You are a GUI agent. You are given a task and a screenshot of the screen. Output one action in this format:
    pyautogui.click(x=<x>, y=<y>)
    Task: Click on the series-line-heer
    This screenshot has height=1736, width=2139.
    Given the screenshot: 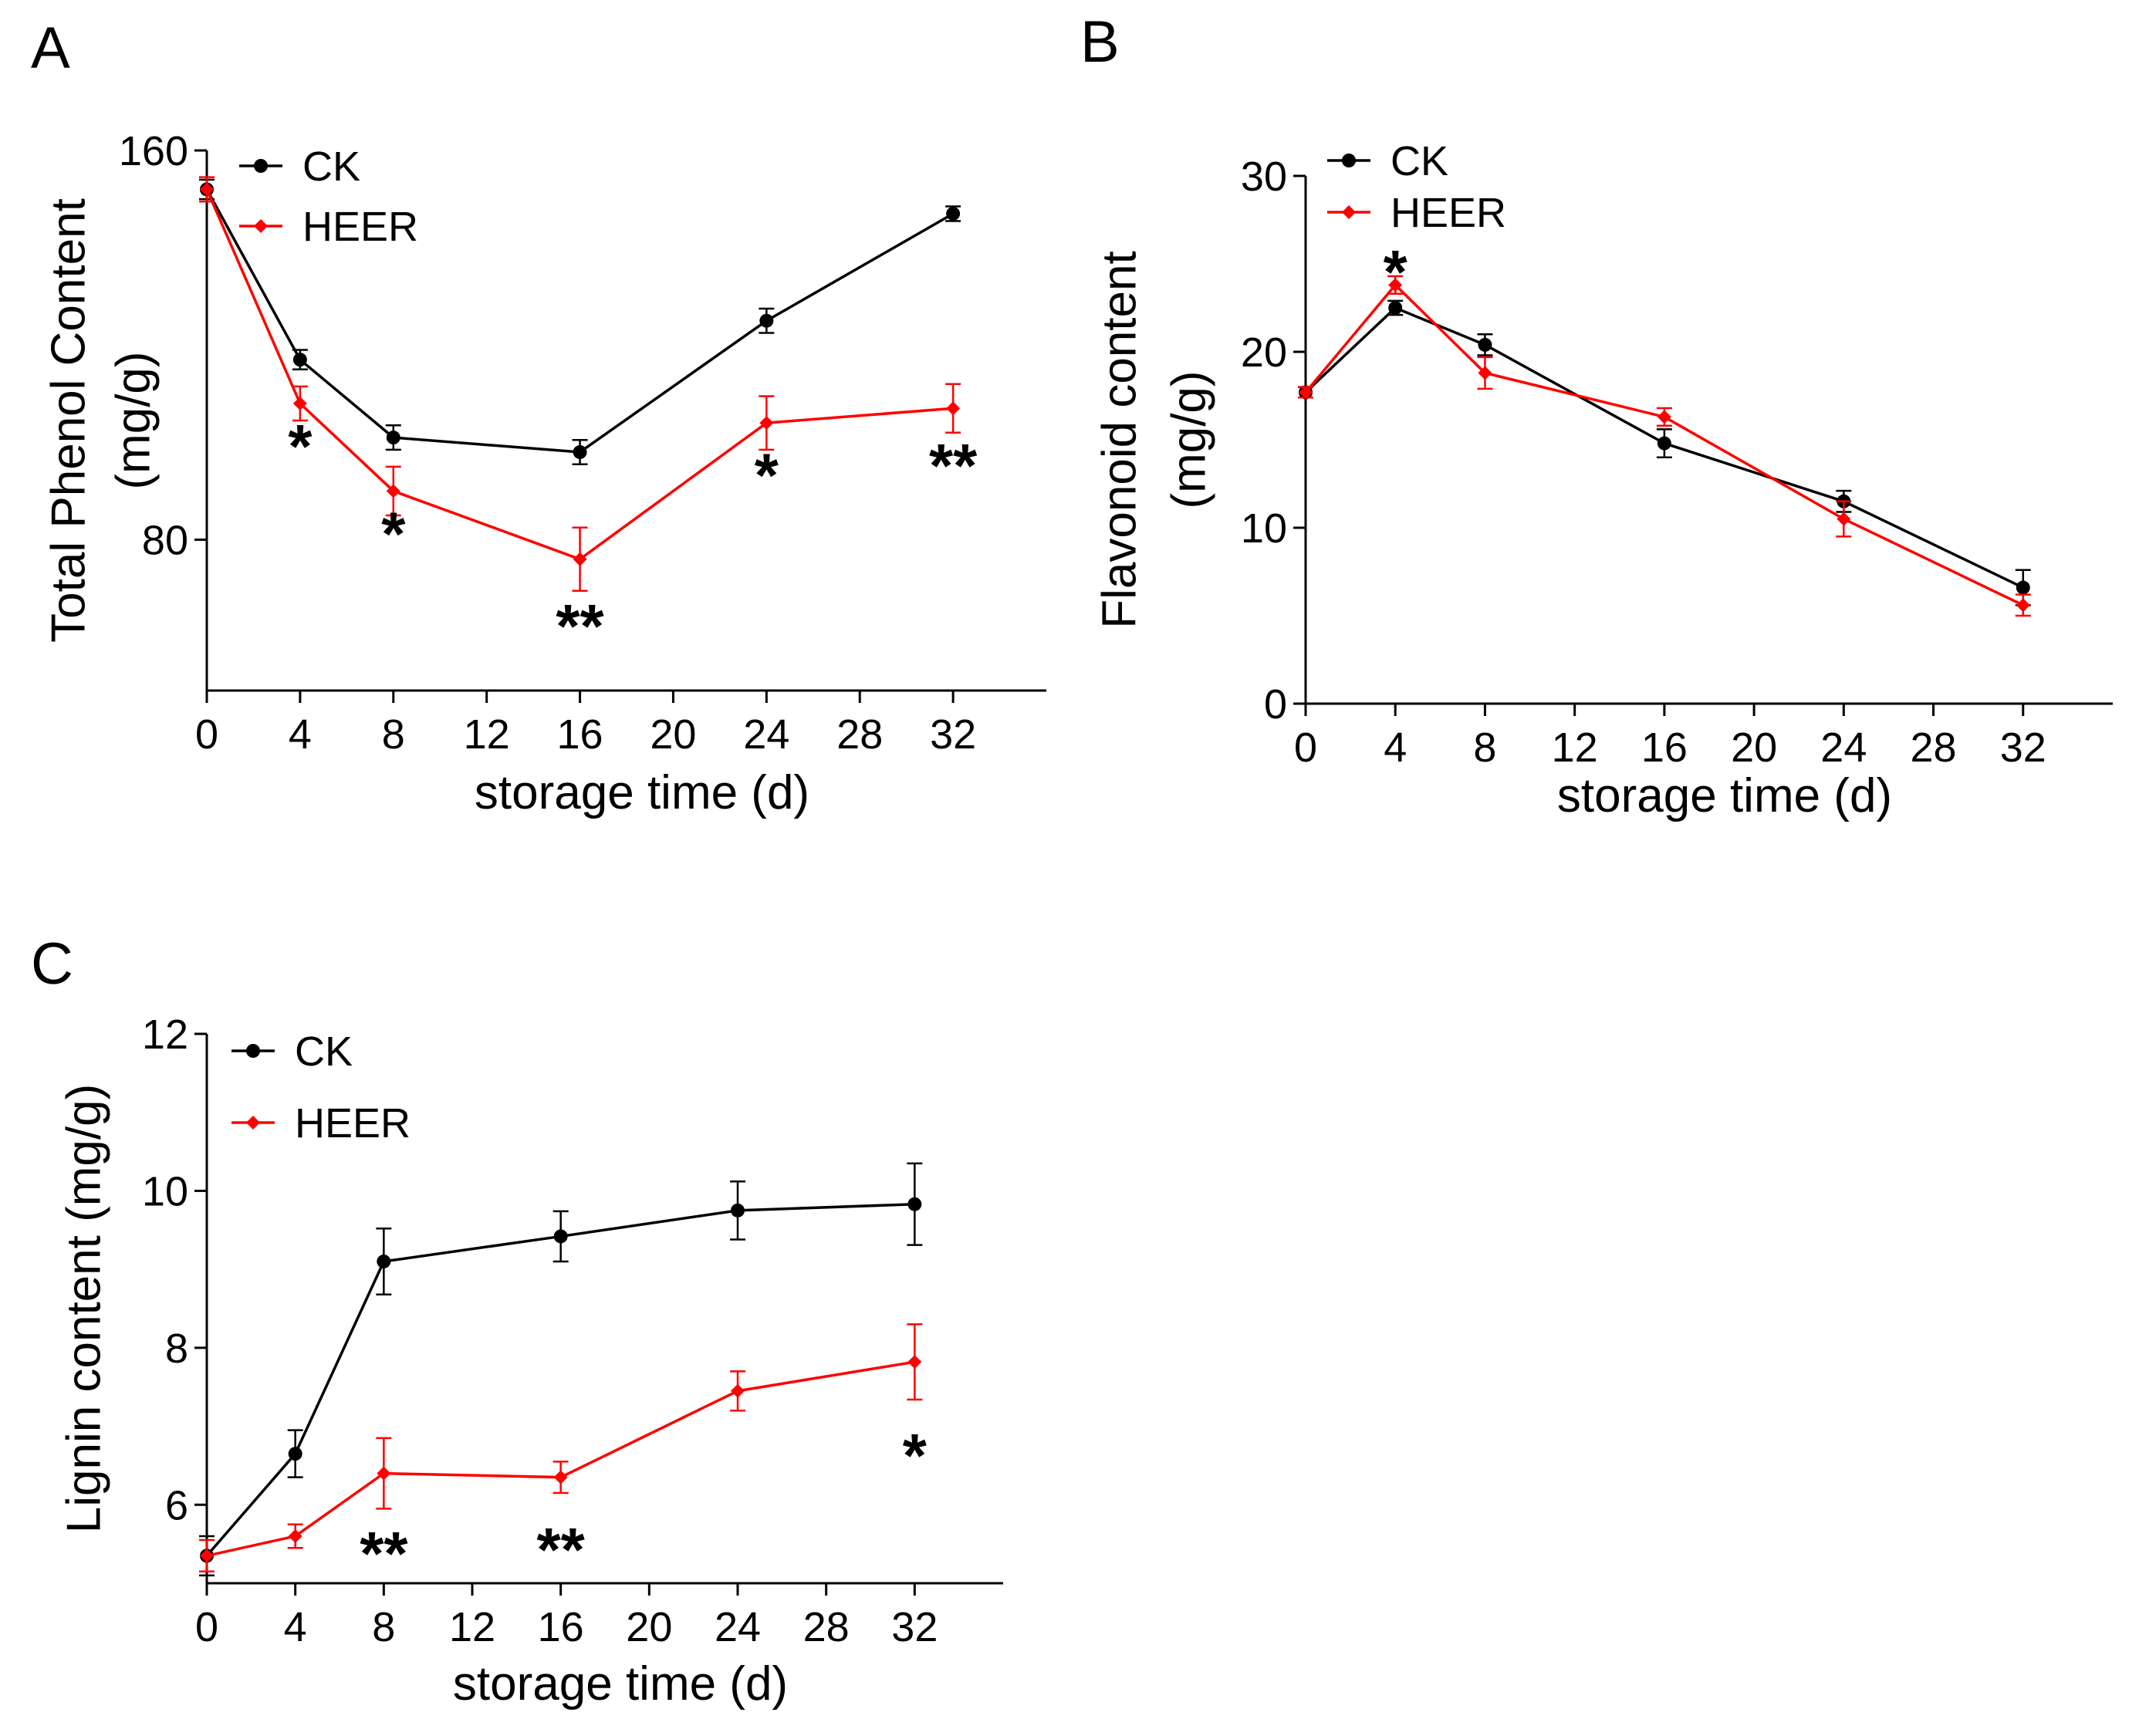 What is the action you would take?
    pyautogui.click(x=561, y=1459)
    